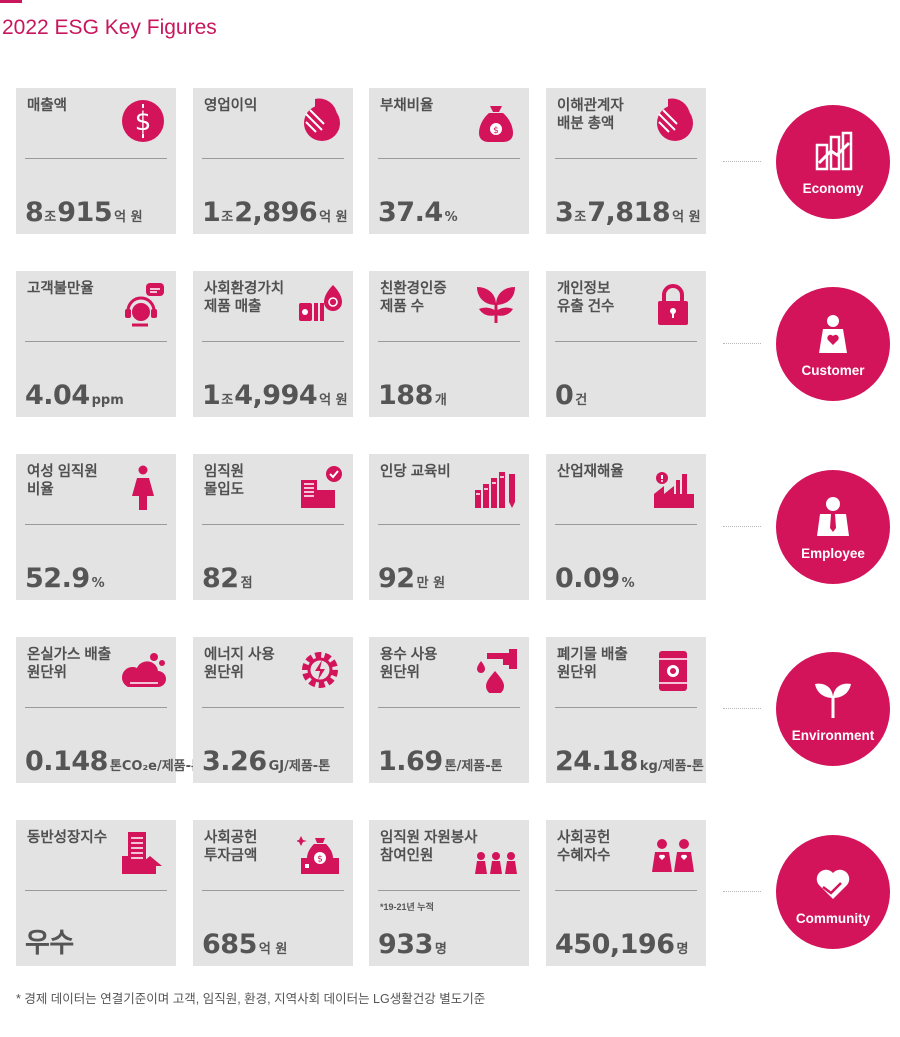 This screenshot has width=900, height=1037. What do you see at coordinates (626, 893) in the screenshot?
I see `figure-card: 사회공헌 수혜자수 450,196 명` at bounding box center [626, 893].